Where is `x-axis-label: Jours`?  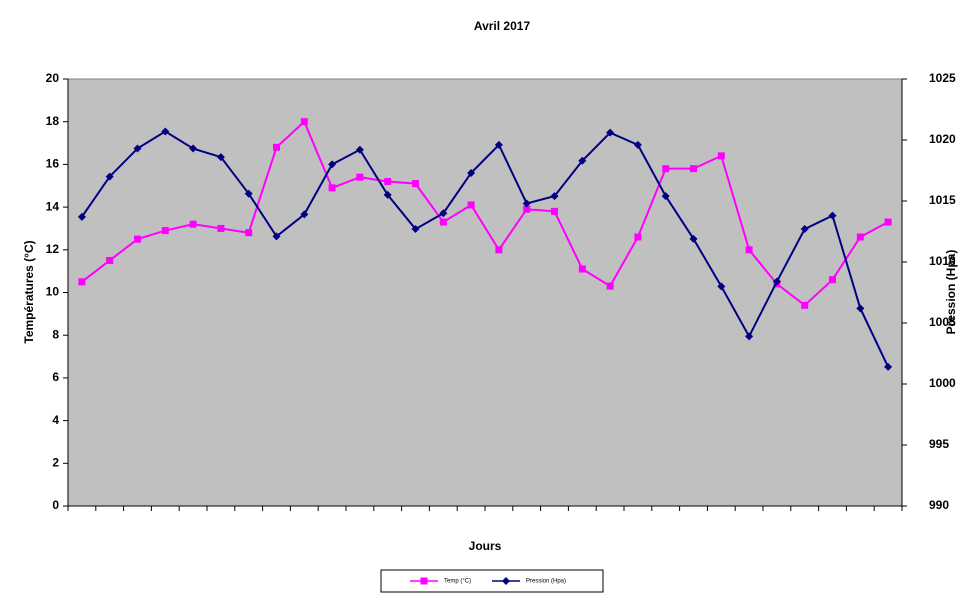 x-axis-label: Jours is located at coordinates (485, 546).